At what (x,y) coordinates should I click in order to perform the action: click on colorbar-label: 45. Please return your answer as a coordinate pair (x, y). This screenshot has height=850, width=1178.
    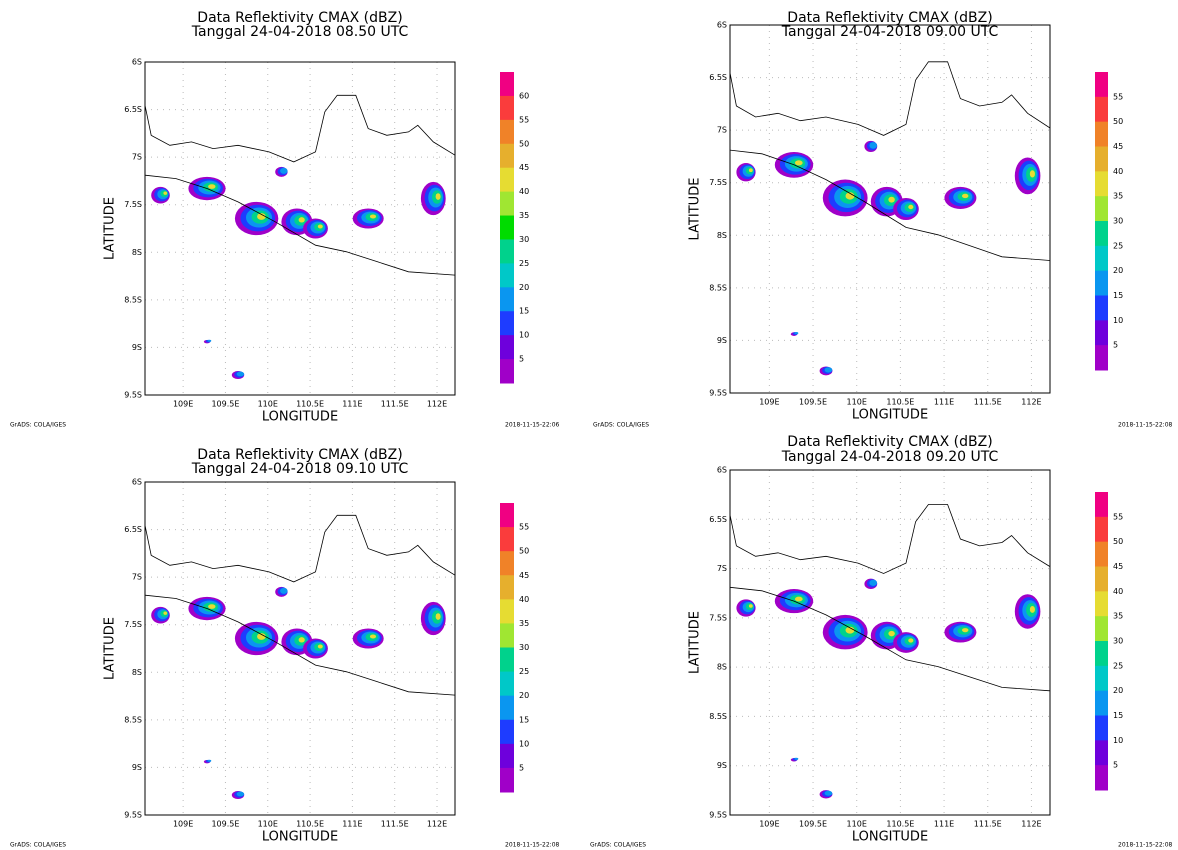
    Looking at the image, I should click on (1118, 566).